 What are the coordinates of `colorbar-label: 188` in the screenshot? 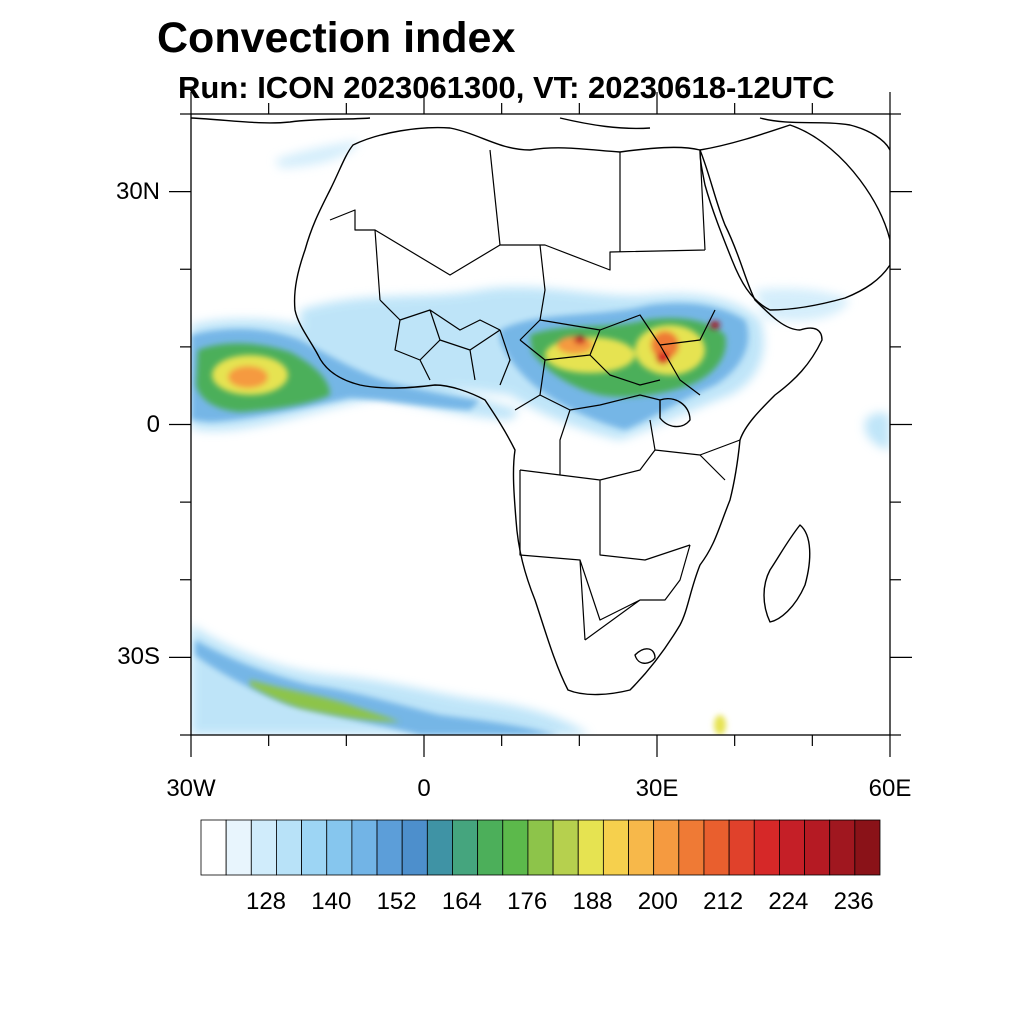 It's located at (592, 901).